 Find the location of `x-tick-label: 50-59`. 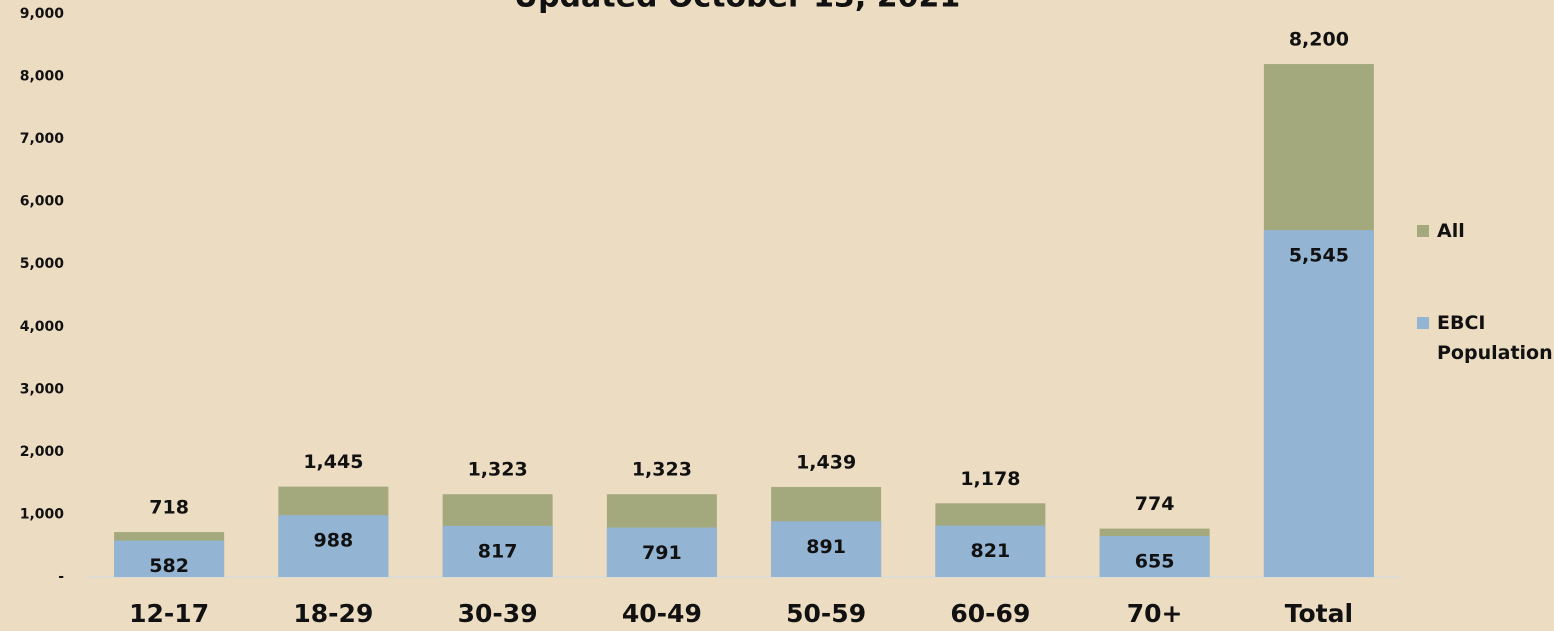

x-tick-label: 50-59 is located at coordinates (826, 613).